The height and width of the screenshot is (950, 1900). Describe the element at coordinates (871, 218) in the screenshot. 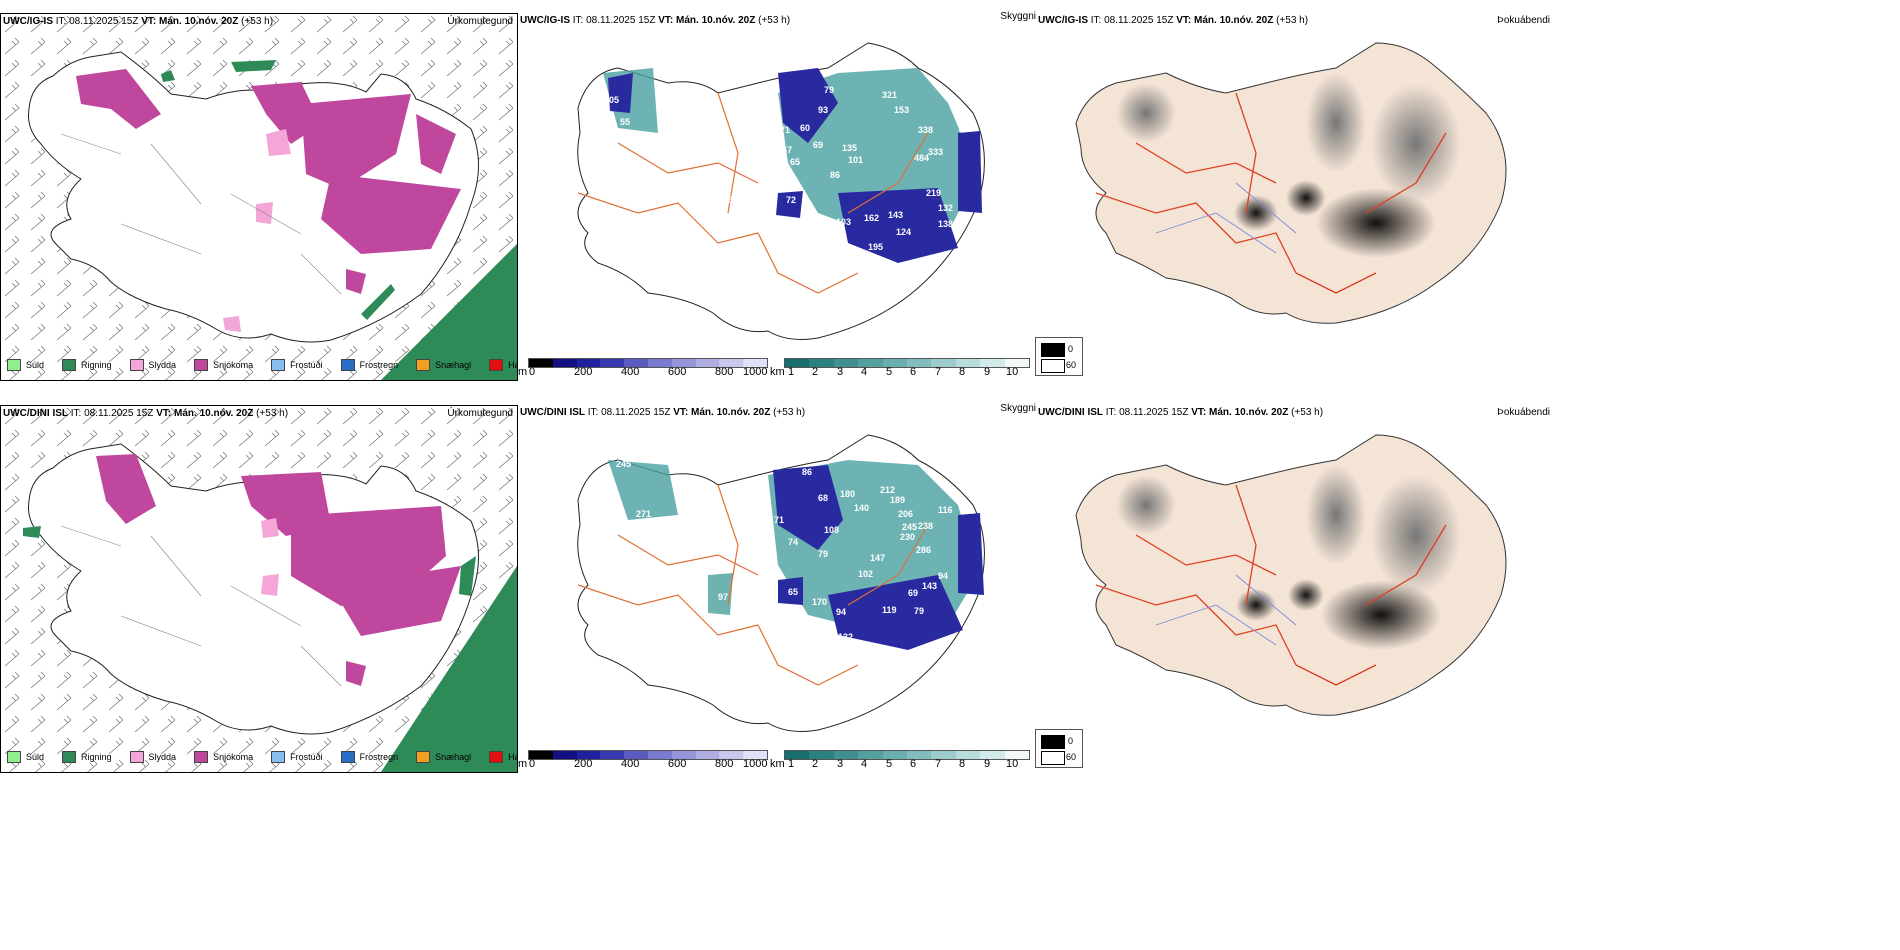

I see `visibility-value: 162` at that location.